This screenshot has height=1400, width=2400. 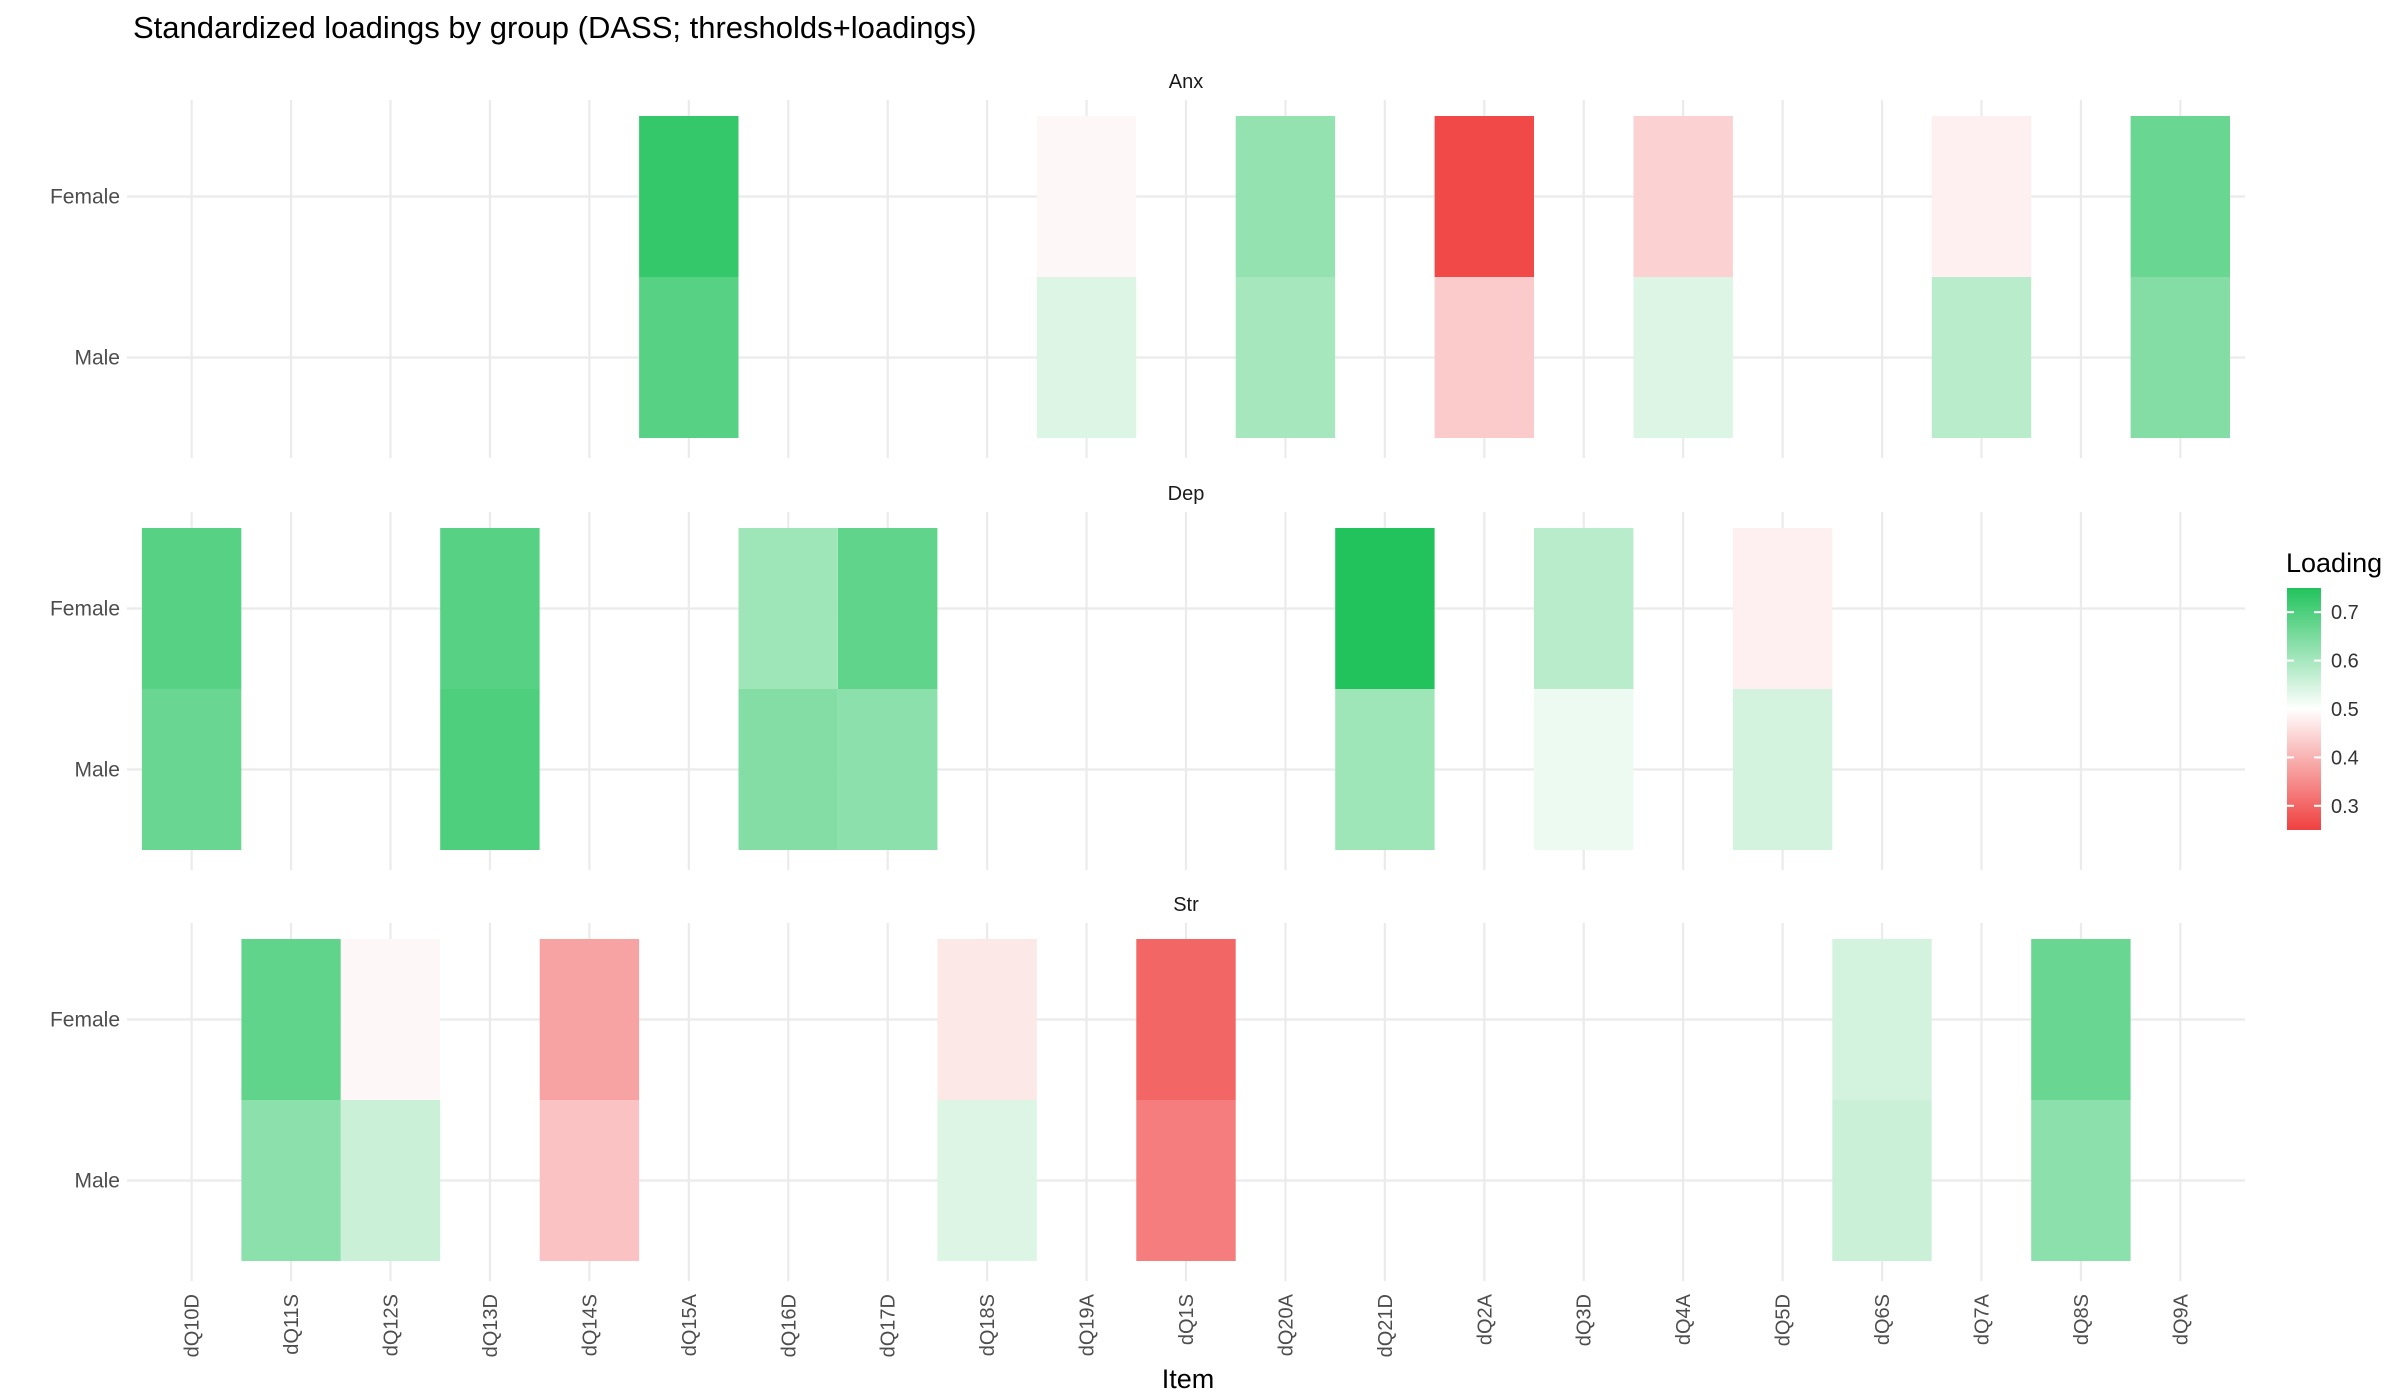 I want to click on x-tick-label: dQ2A, so click(x=1485, y=1319).